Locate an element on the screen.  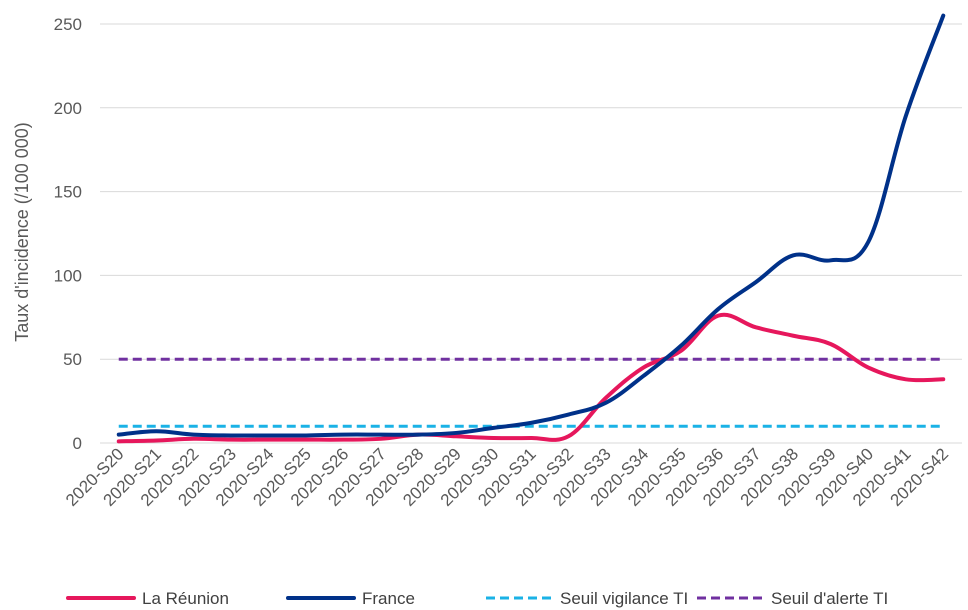
y-tick-label: 50 is located at coordinates (72, 359).